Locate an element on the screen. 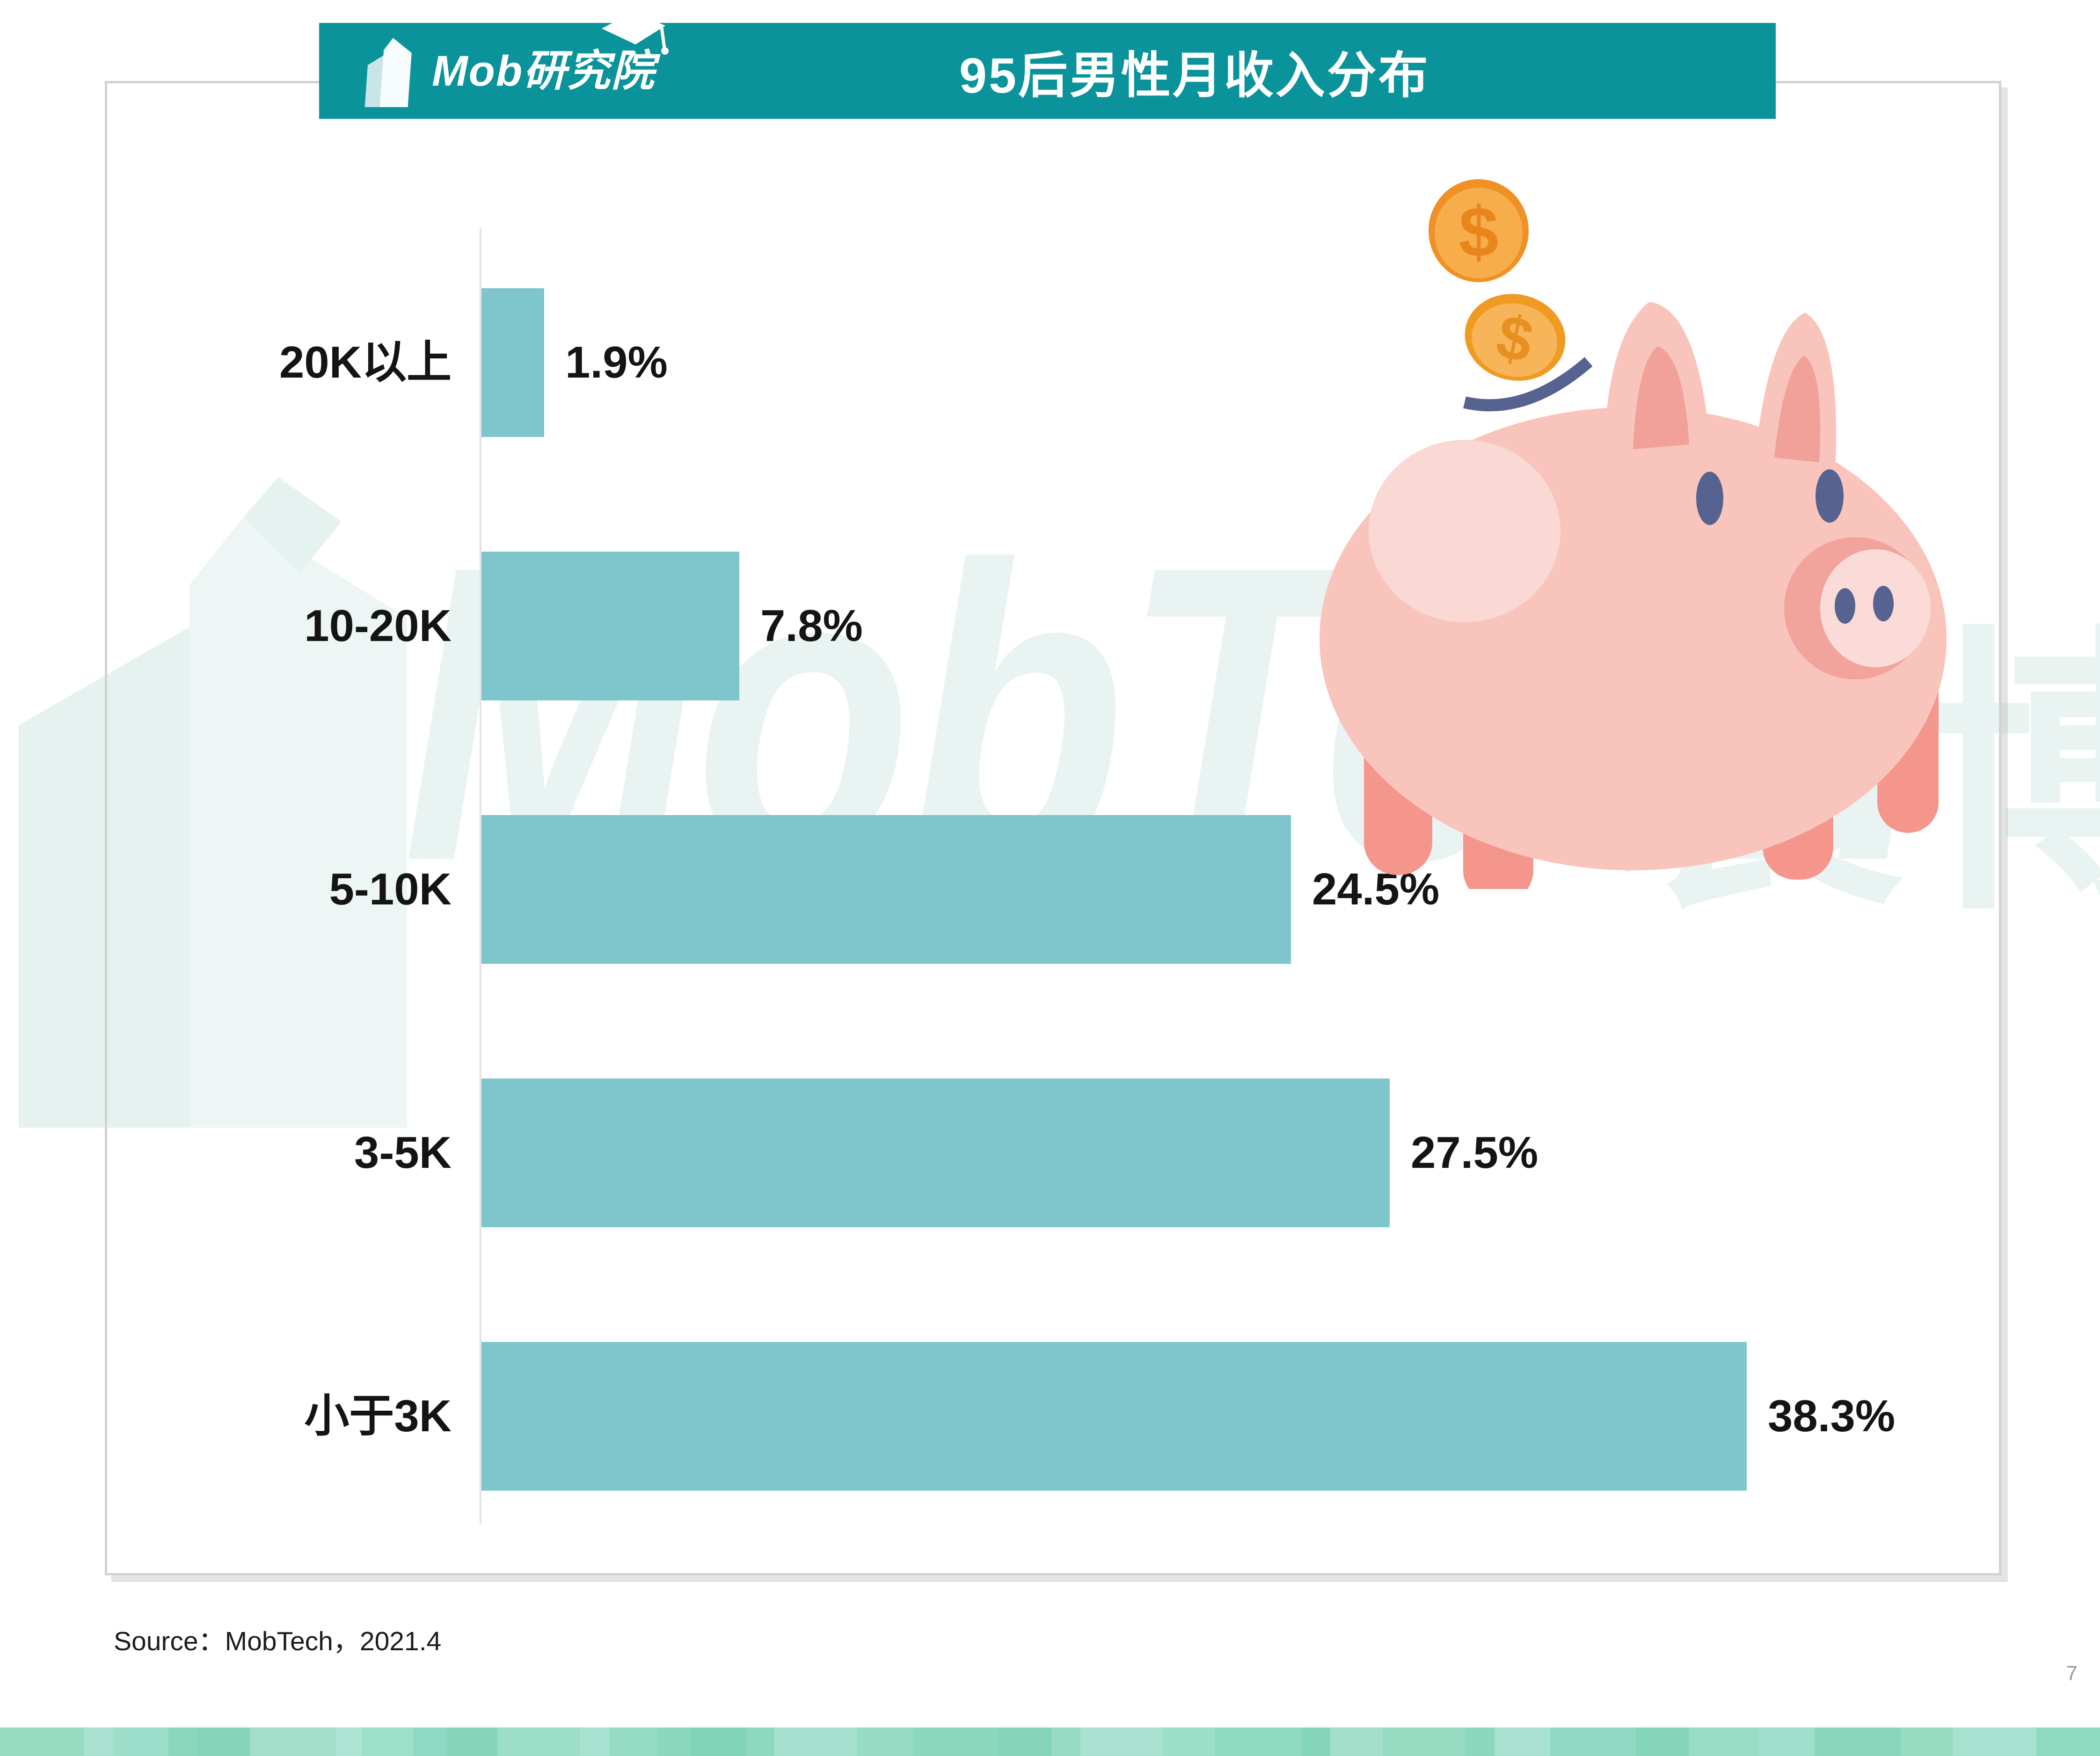  chart-axis-line is located at coordinates (480, 876).